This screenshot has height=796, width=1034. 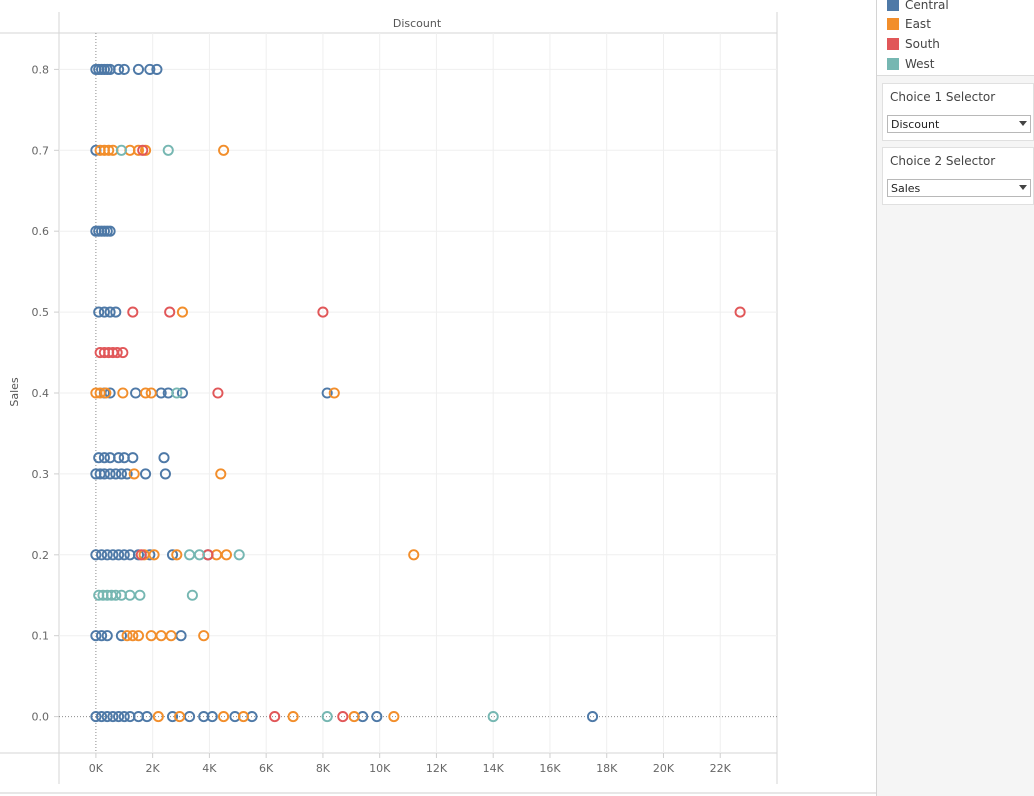 I want to click on choice-1-dropdown: Discount, so click(x=959, y=124).